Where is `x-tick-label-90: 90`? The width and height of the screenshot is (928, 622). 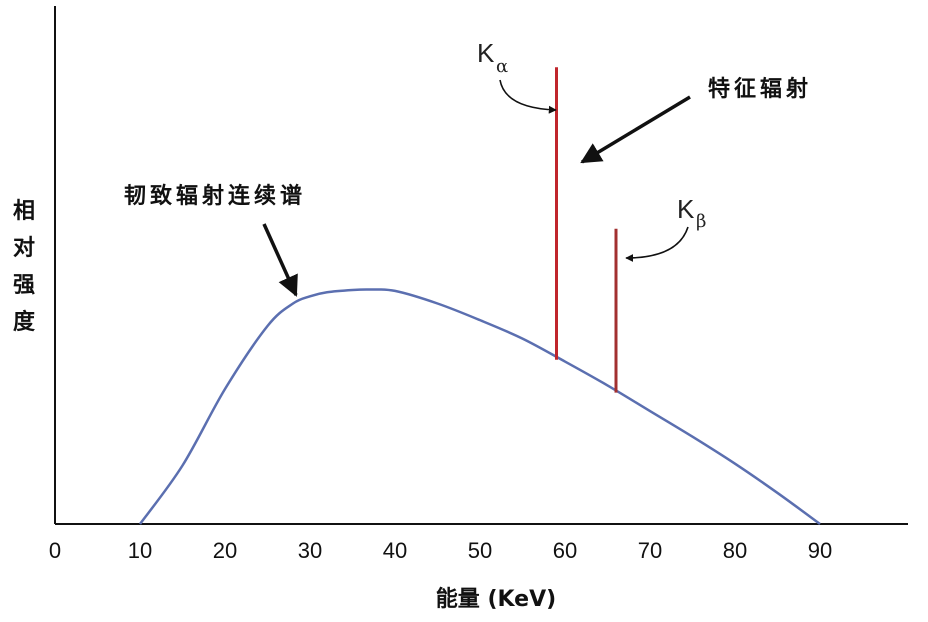 x-tick-label-90: 90 is located at coordinates (820, 550).